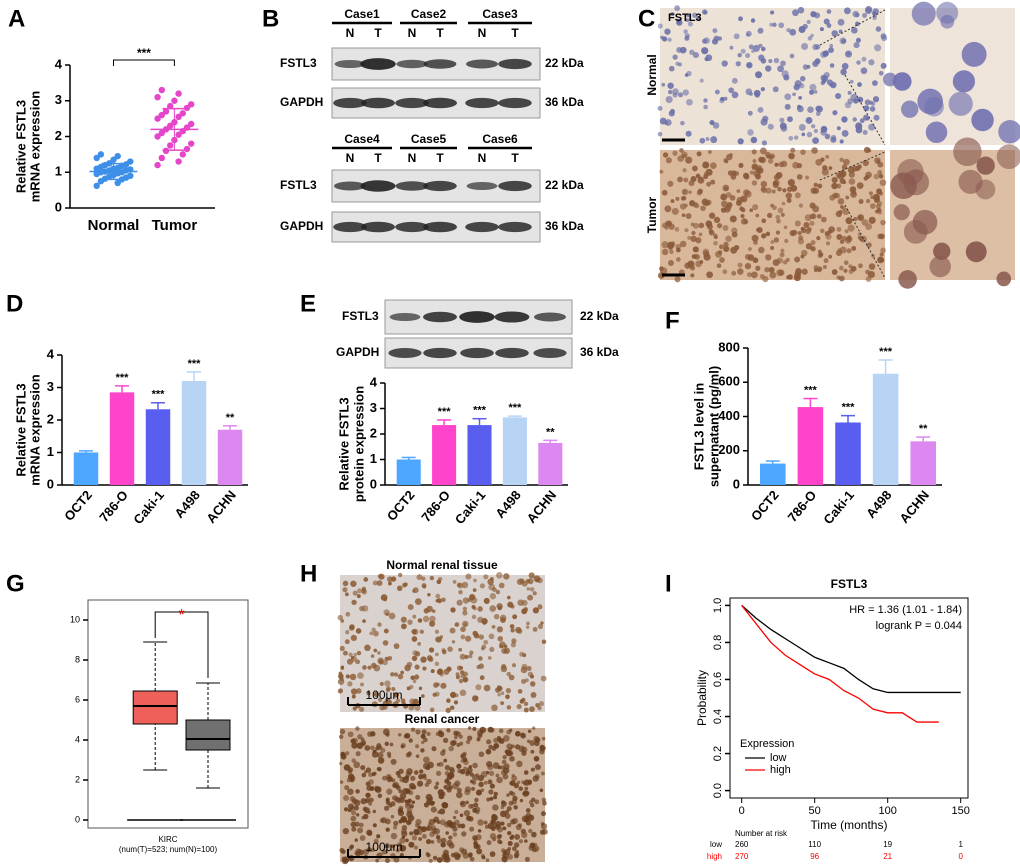 The height and width of the screenshot is (866, 1020). I want to click on y-tick-label: 0, so click(58, 206).